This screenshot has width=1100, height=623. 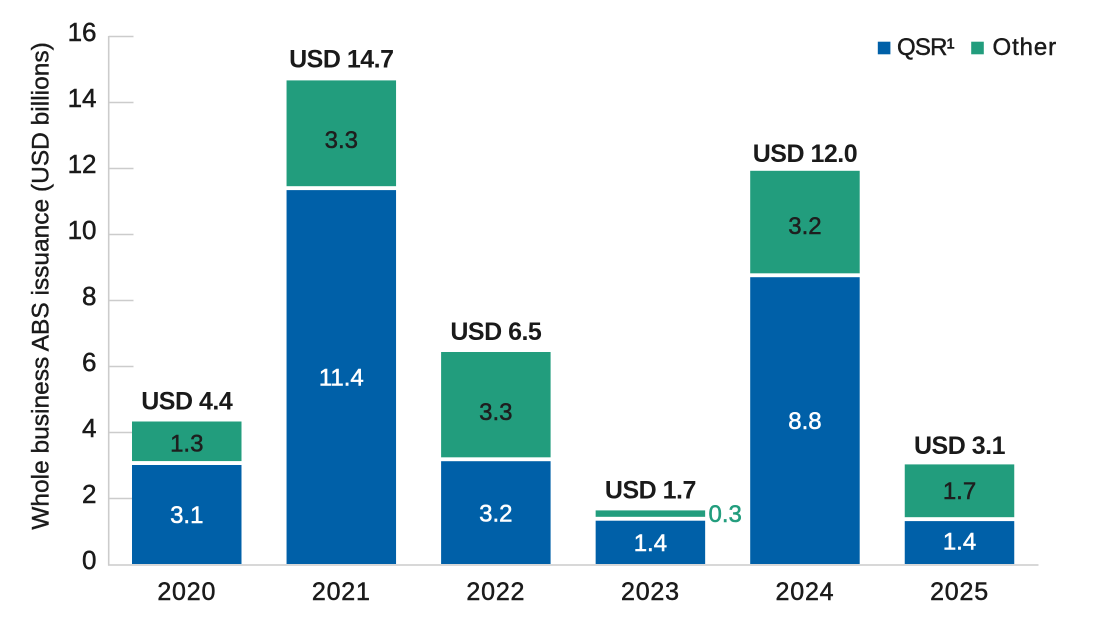 What do you see at coordinates (186, 443) in the screenshot?
I see `svg-text: 1.3` at bounding box center [186, 443].